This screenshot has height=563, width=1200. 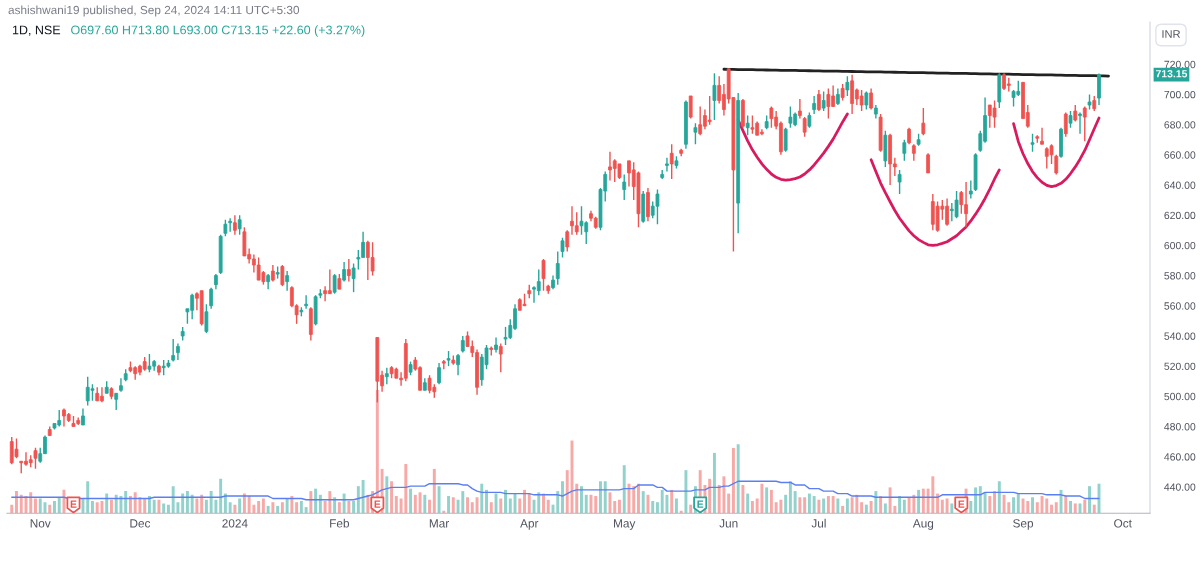 I want to click on y-tick-label: 440.00, so click(x=1180, y=487).